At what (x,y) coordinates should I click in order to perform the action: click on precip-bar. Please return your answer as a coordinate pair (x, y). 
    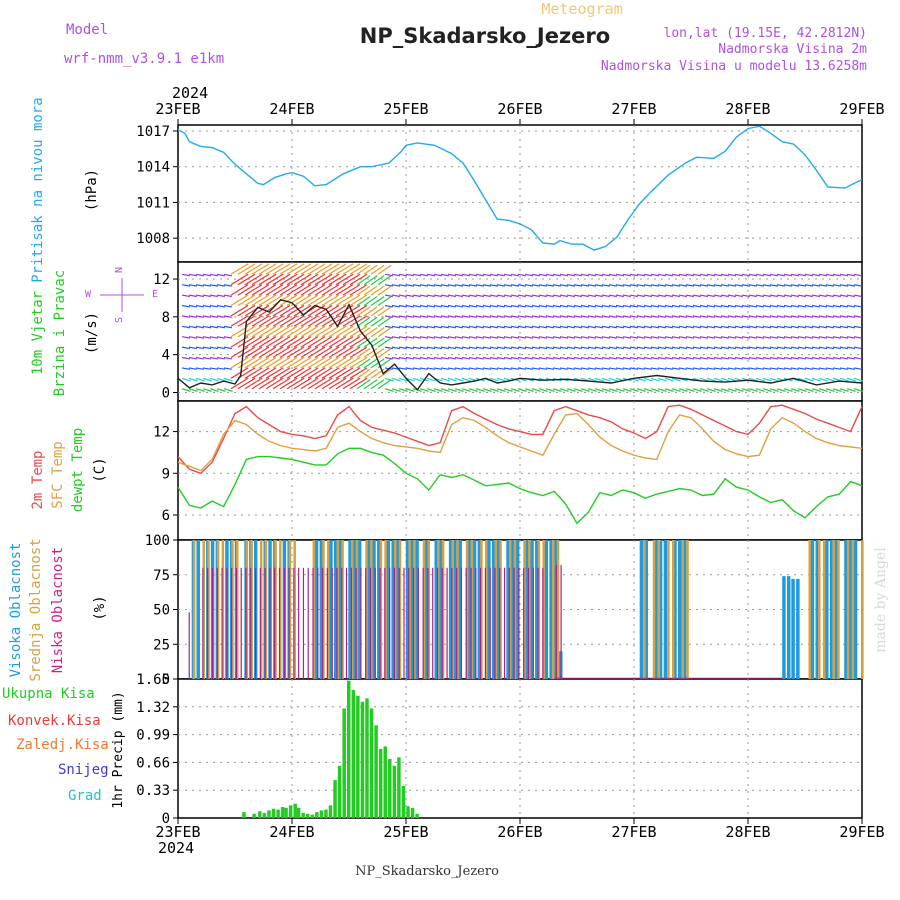
    Looking at the image, I should click on (321, 814).